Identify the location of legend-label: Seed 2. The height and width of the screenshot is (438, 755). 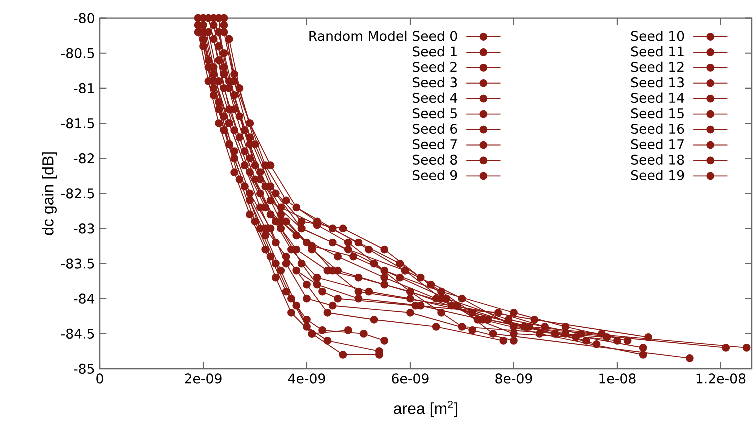
(434, 67).